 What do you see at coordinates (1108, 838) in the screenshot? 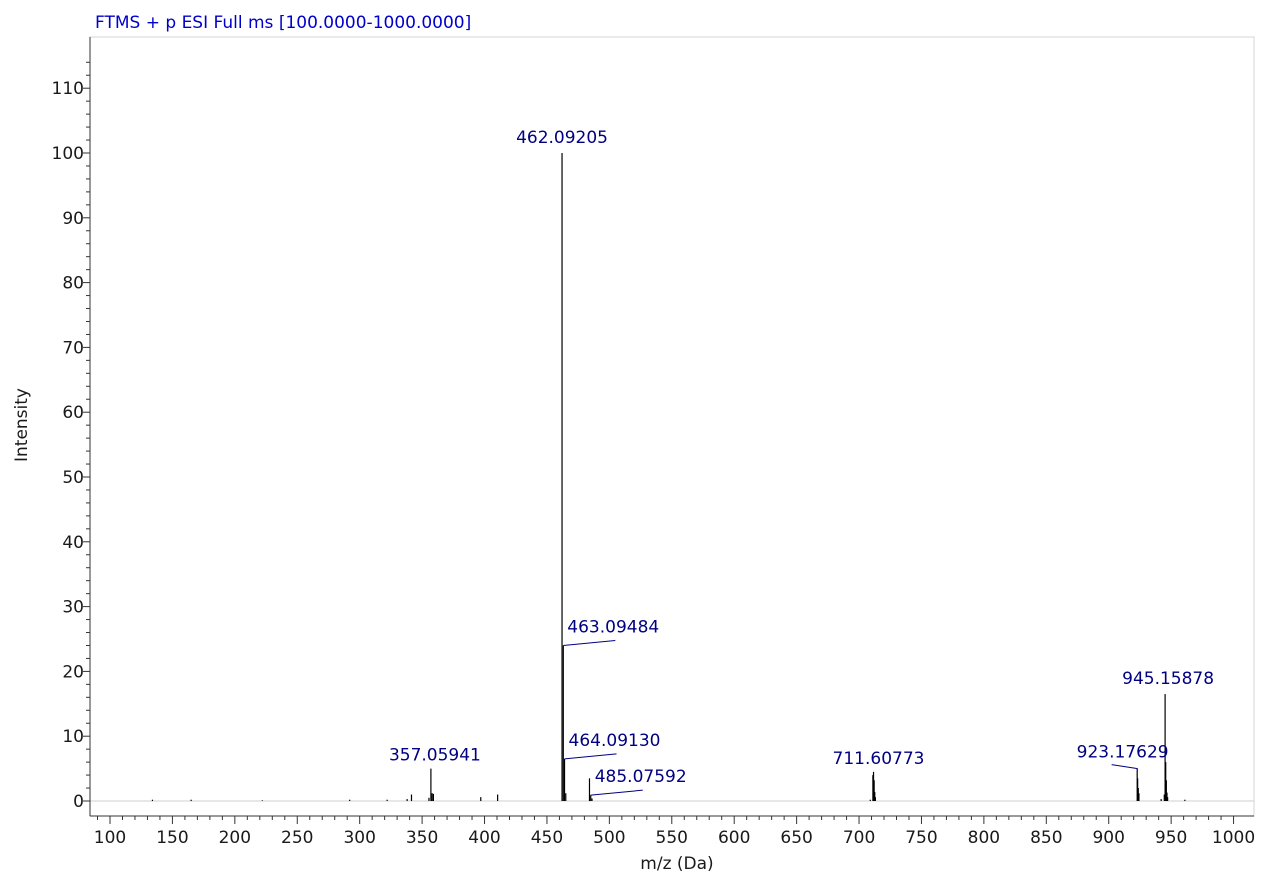
I see `x-tick-label: 900` at bounding box center [1108, 838].